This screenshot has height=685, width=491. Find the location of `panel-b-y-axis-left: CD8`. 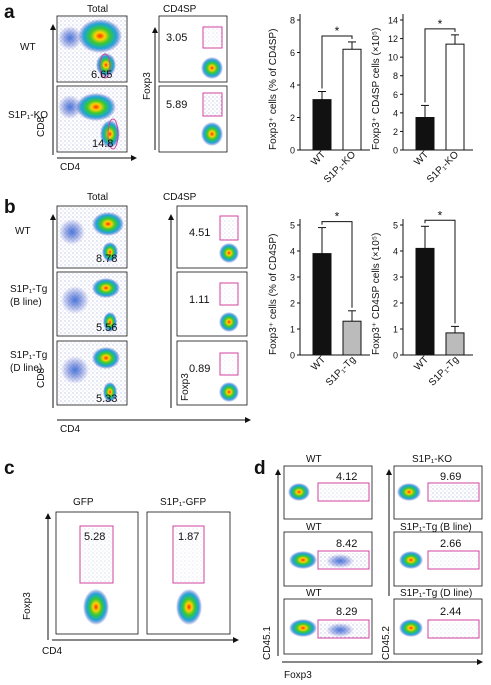

panel-b-y-axis-left: CD8 is located at coordinates (41, 378).